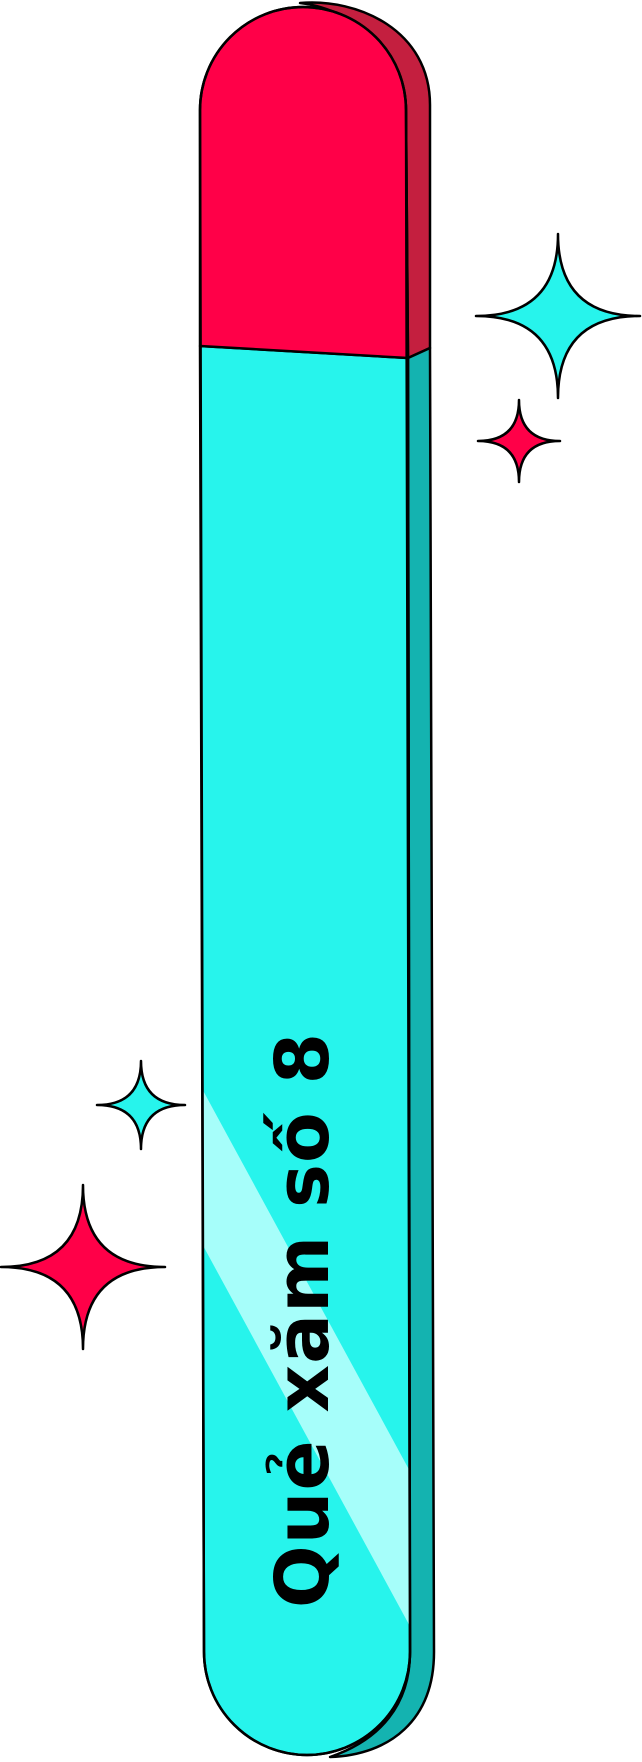 This screenshot has width=642, height=1762. I want to click on stick-top-cap, so click(304, 182).